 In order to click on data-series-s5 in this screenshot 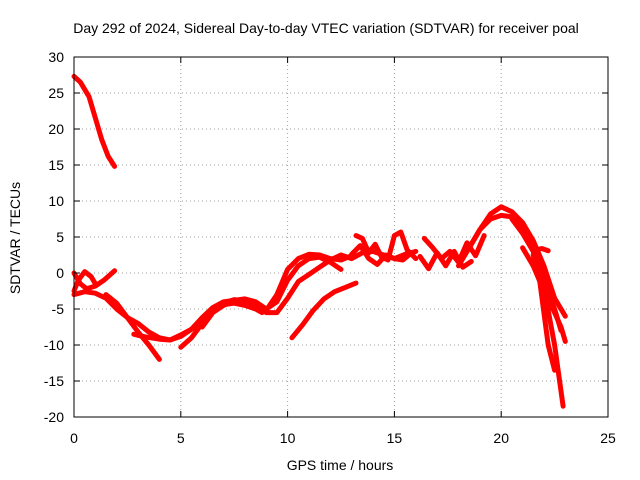, I will do `click(132, 327)`.